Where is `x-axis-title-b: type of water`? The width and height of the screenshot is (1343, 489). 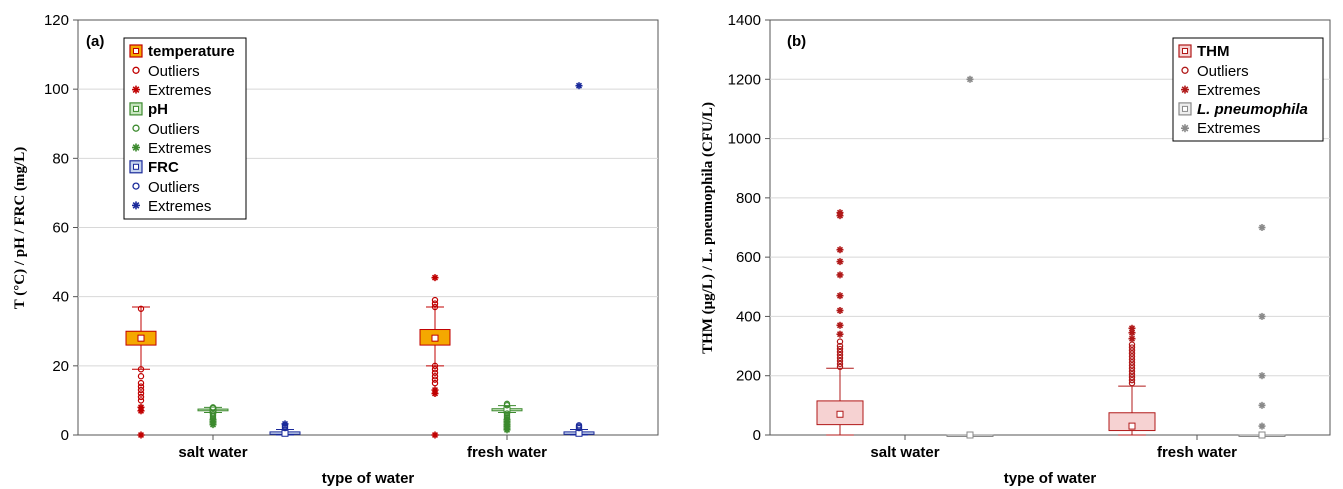 x-axis-title-b: type of water is located at coordinates (1050, 478).